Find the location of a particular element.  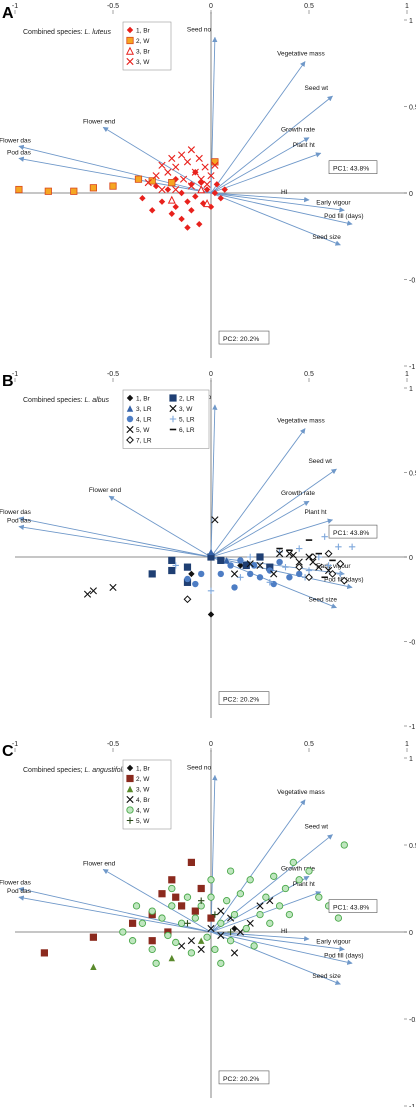

vector-label: Plant ht is located at coordinates (316, 512).